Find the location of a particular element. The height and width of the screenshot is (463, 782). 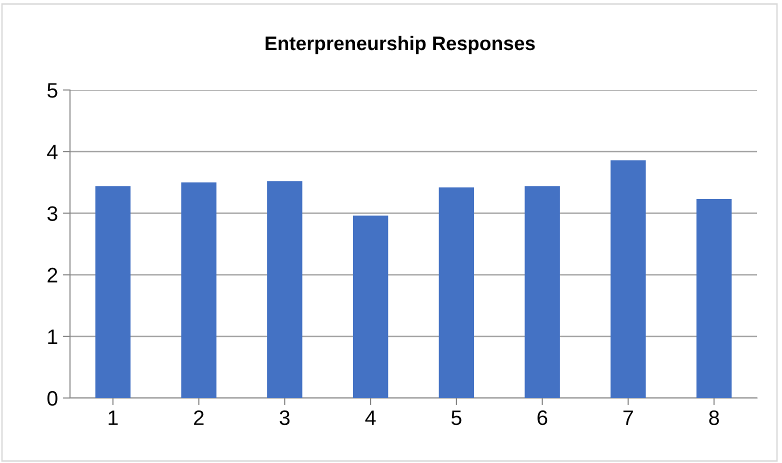

x-tick-label: 8 is located at coordinates (714, 418).